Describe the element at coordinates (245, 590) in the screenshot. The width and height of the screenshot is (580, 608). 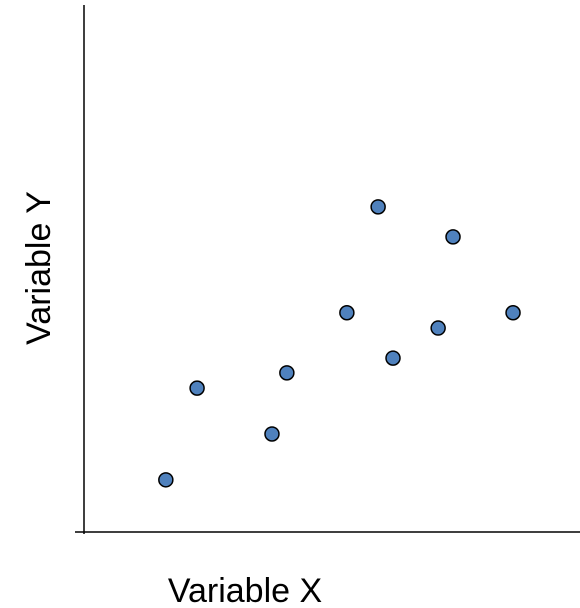
I see `x-axis-label: Variable X` at that location.